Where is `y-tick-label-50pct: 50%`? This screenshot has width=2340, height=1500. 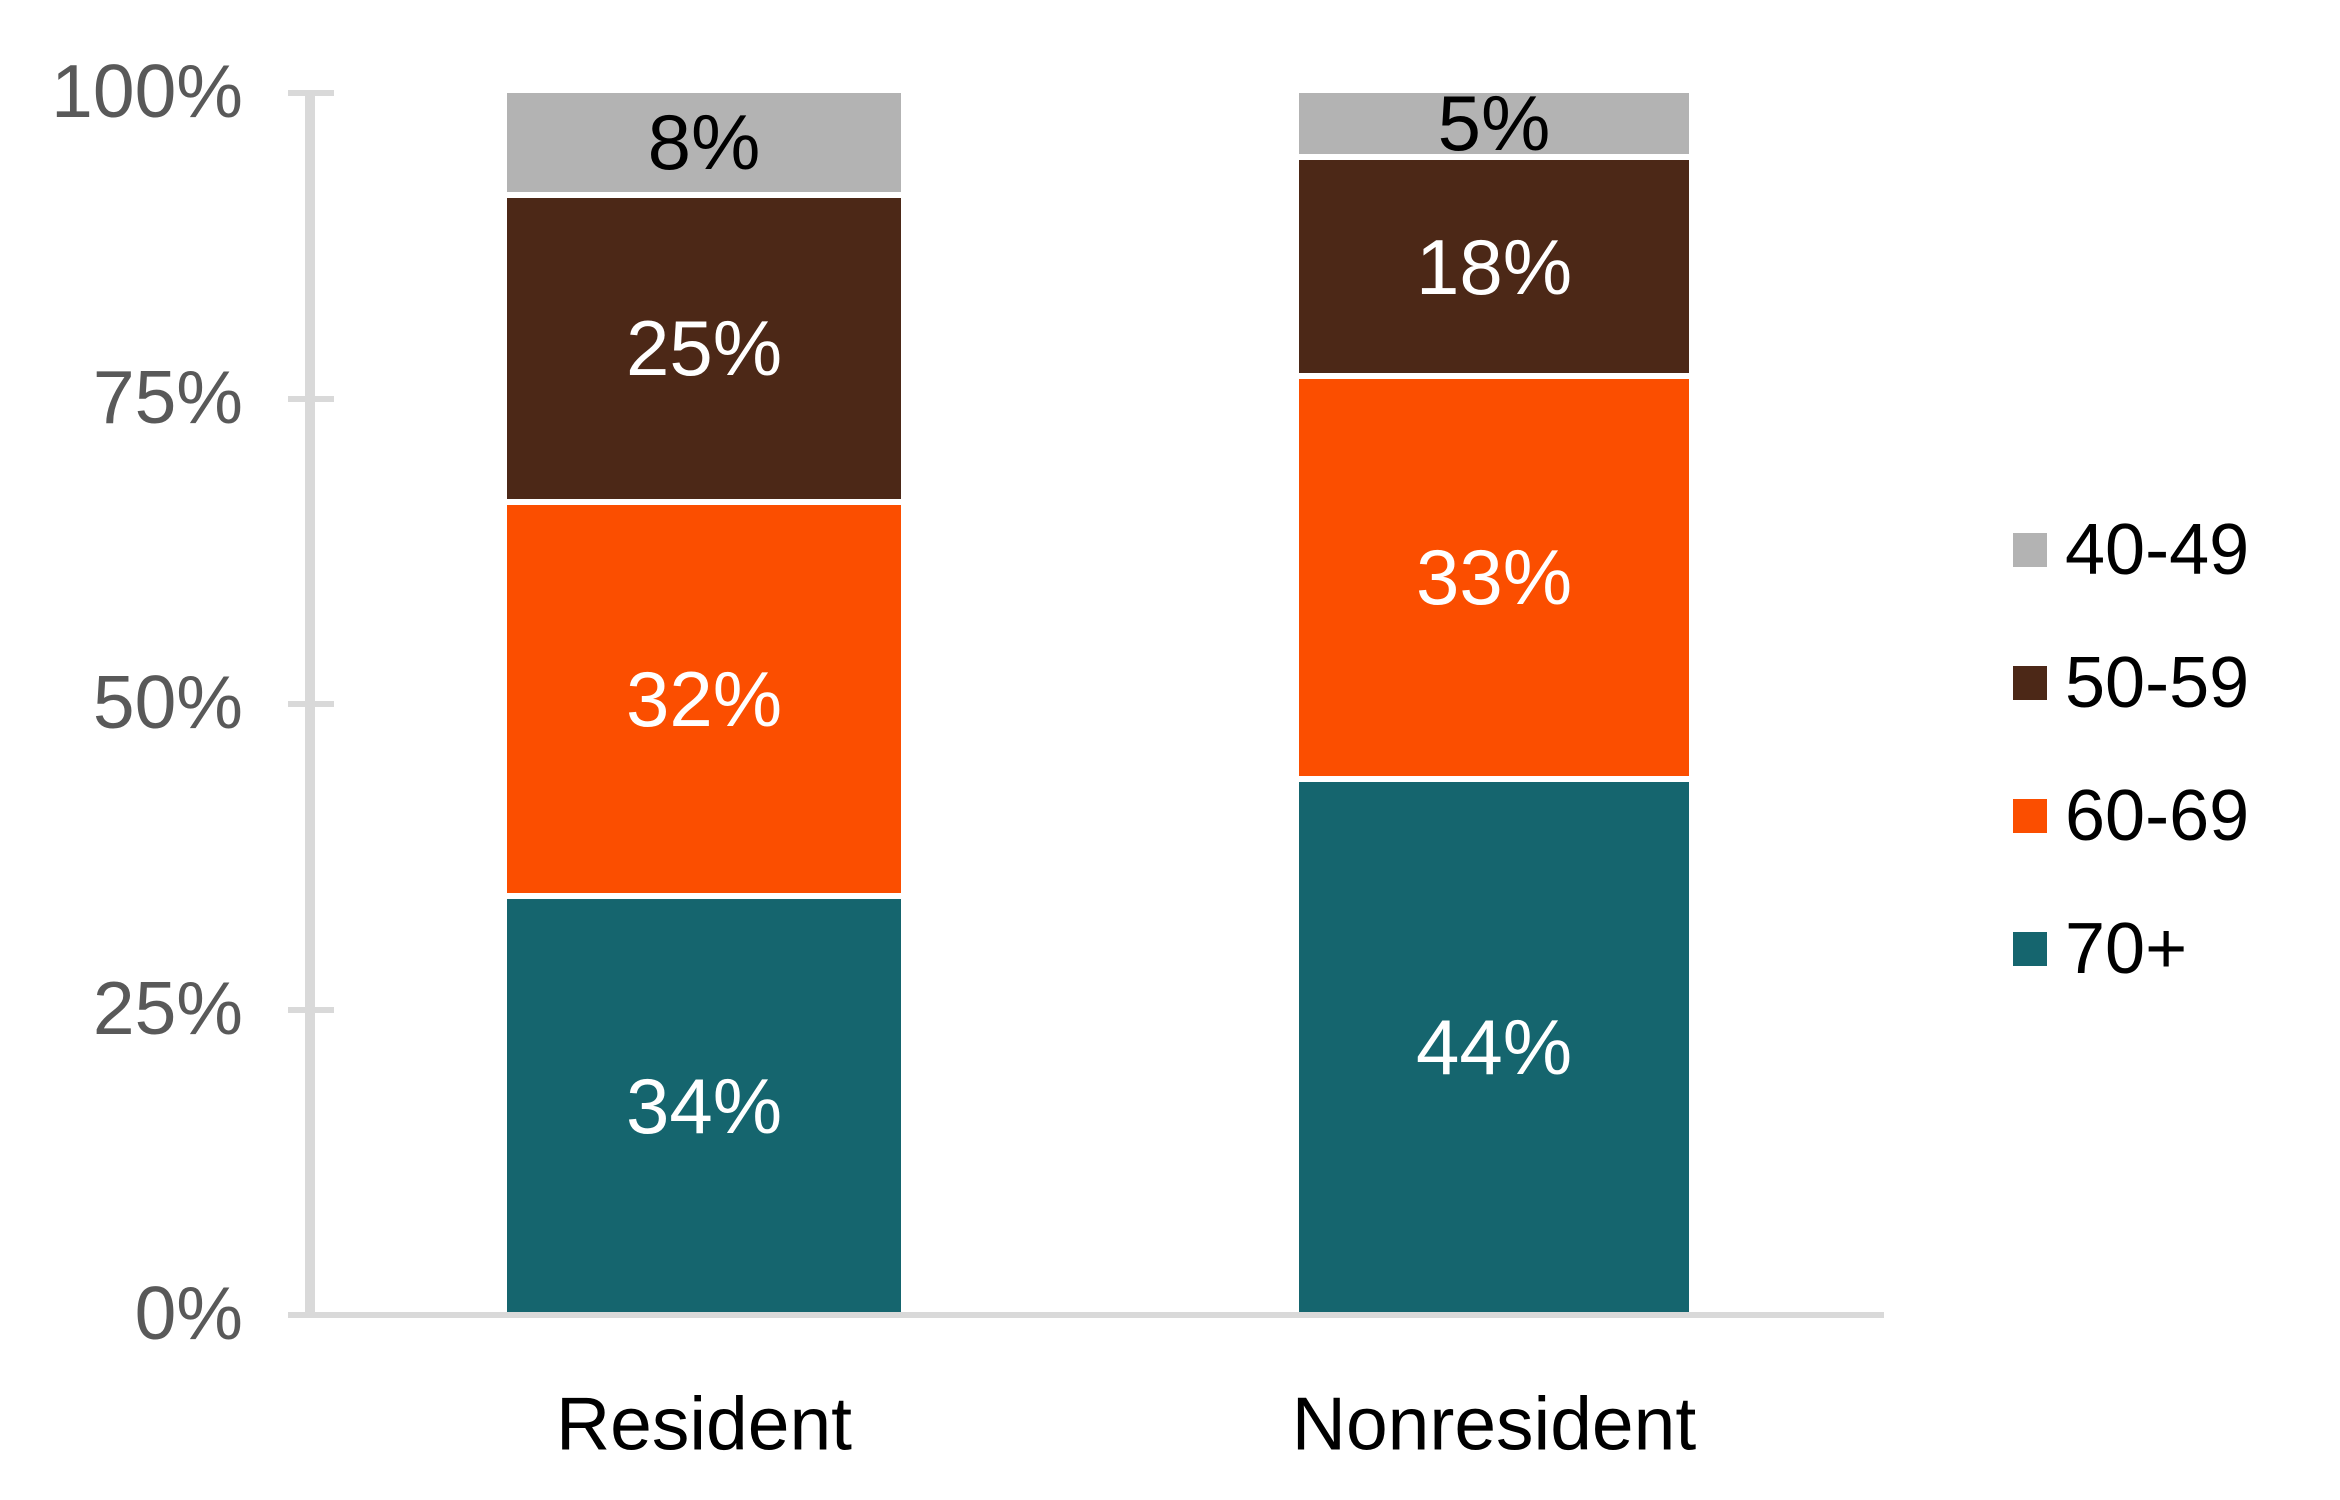 y-tick-label-50pct: 50% is located at coordinates (167, 702).